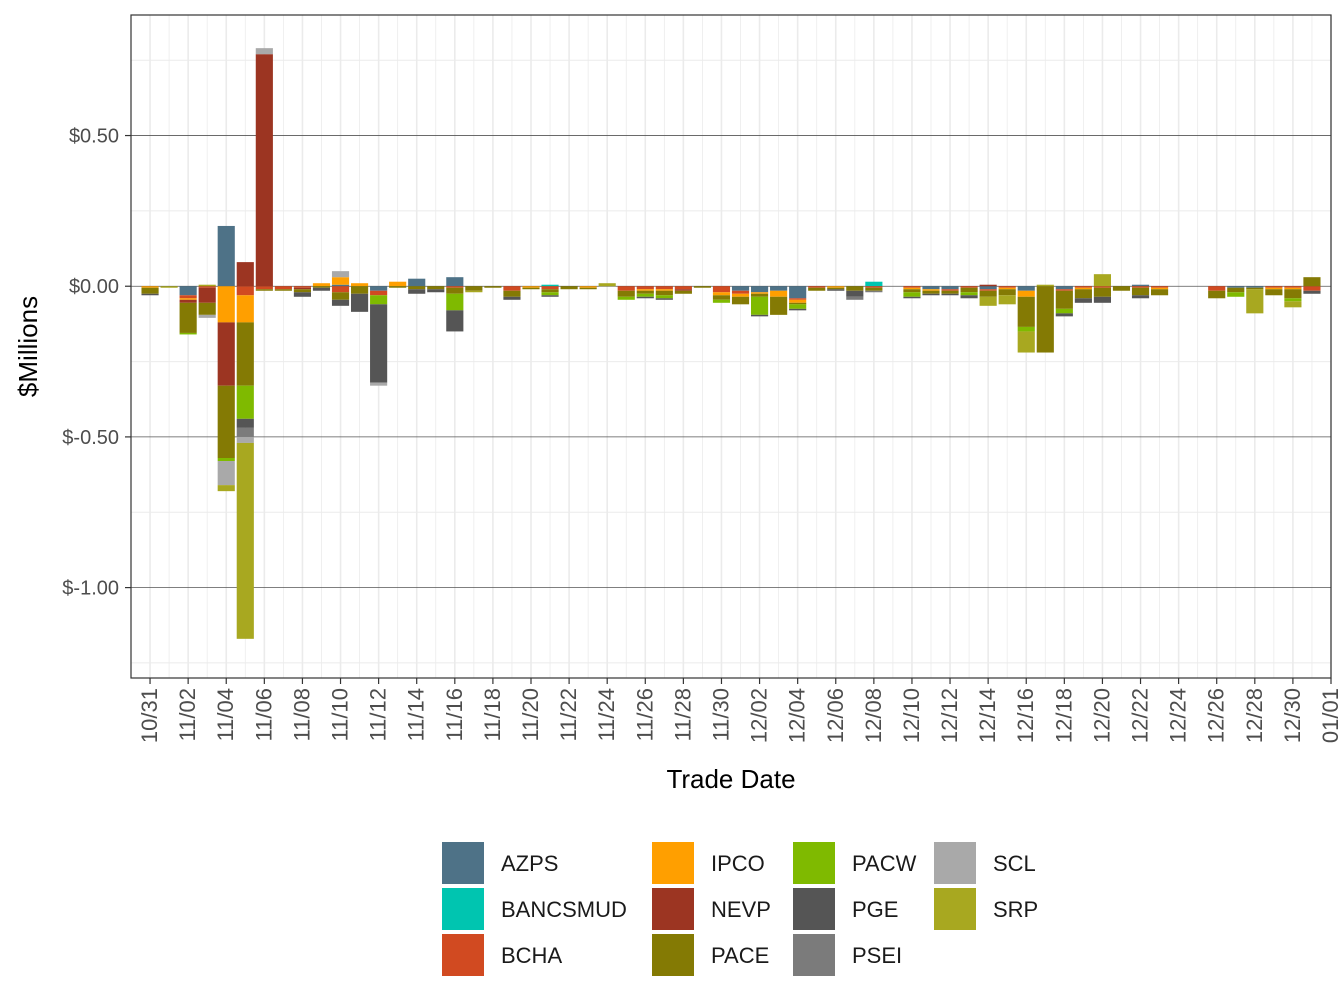 Image resolution: width=1344 pixels, height=1008 pixels. Describe the element at coordinates (759, 715) in the screenshot. I see `x-tick-label: 12/02` at that location.